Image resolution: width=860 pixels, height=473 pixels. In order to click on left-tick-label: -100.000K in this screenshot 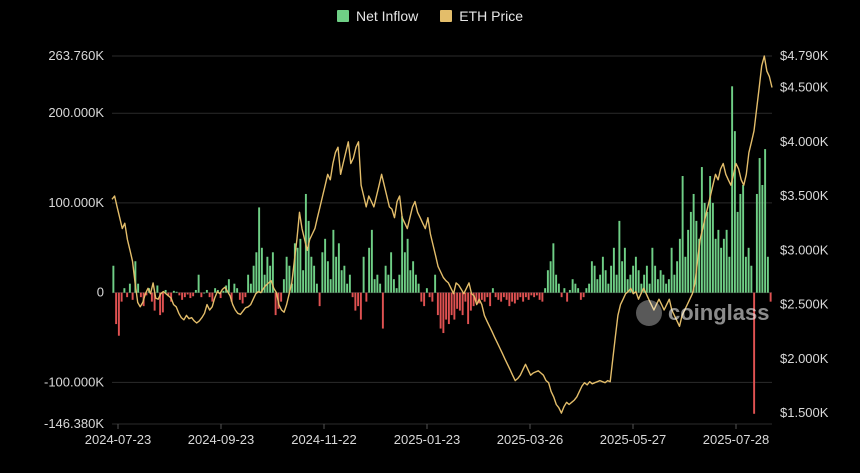, I will do `click(74, 381)`.